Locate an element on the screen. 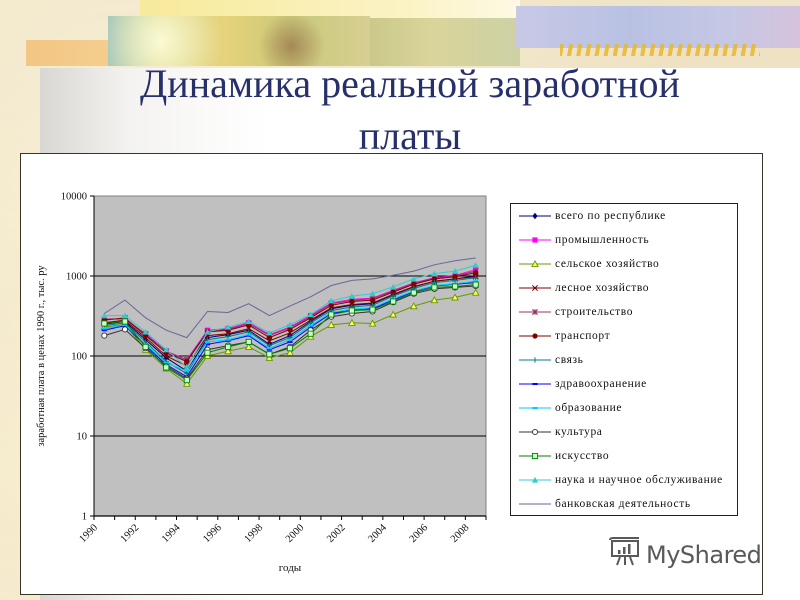 The image size is (800, 600). legend-label: банковская деятельность is located at coordinates (623, 504).